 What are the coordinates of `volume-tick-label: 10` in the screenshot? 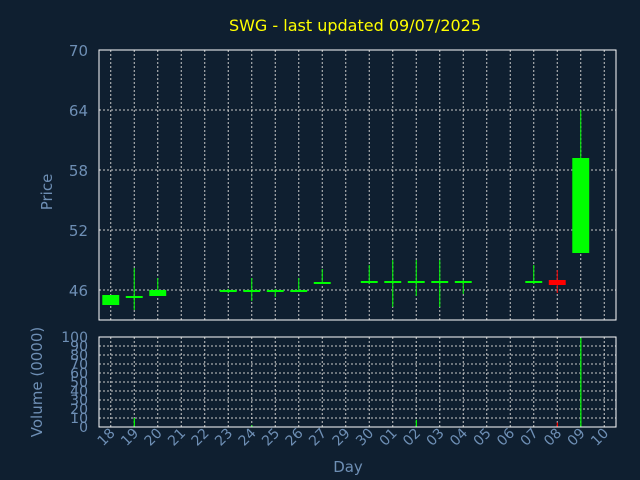 It's located at (79, 419).